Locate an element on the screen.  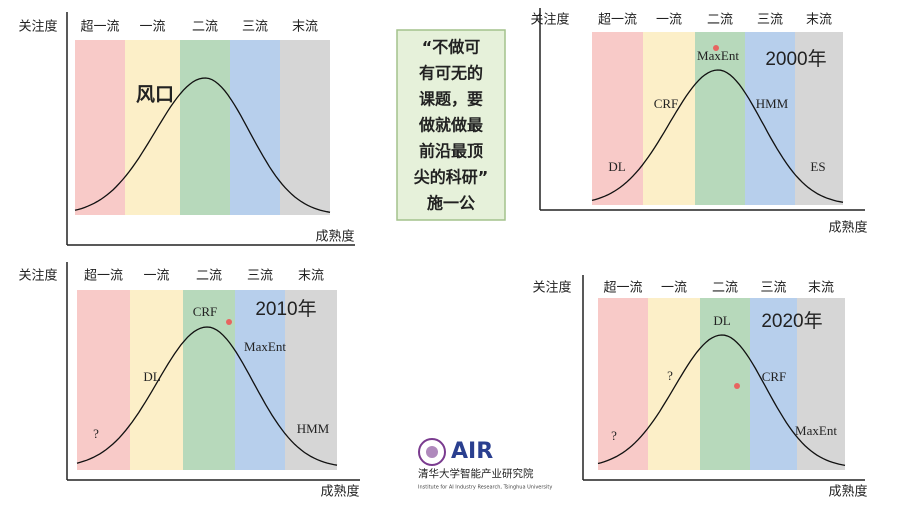
quote-line: 做就做最 is located at coordinates (451, 125).